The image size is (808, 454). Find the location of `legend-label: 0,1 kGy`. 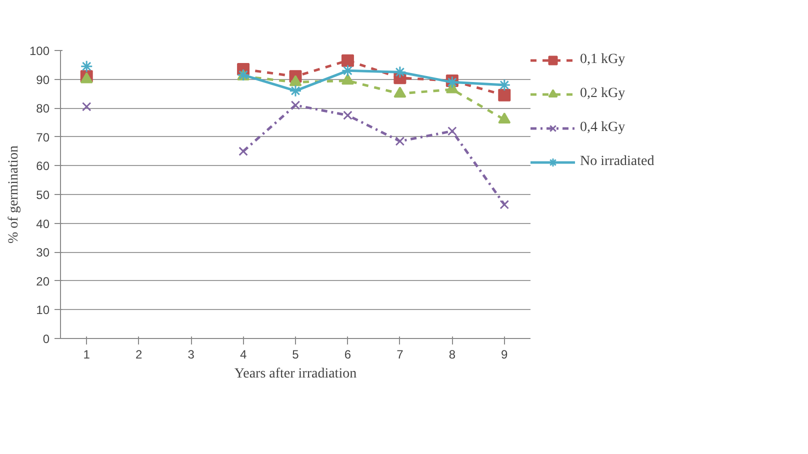

legend-label: 0,1 kGy is located at coordinates (603, 60).